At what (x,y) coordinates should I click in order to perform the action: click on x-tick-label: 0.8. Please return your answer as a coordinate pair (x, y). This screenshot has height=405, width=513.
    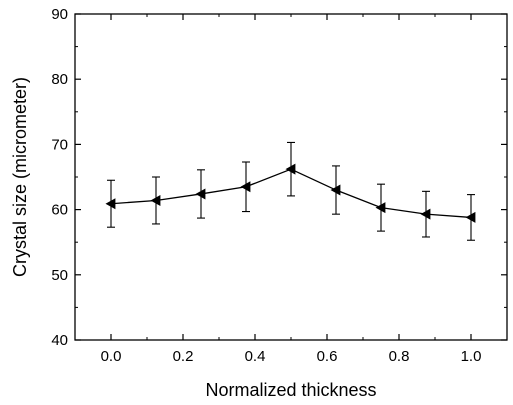
    Looking at the image, I should click on (399, 356).